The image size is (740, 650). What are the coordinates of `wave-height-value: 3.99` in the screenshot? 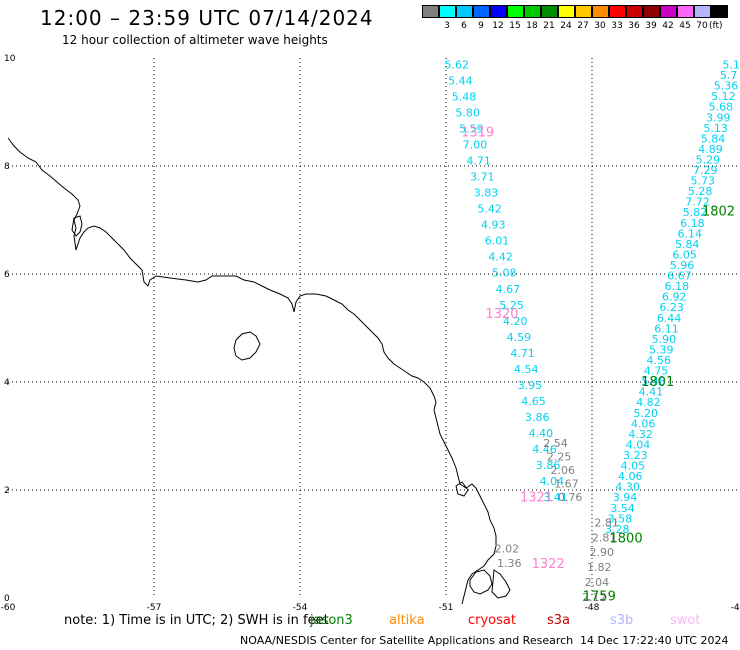 It's located at (718, 117).